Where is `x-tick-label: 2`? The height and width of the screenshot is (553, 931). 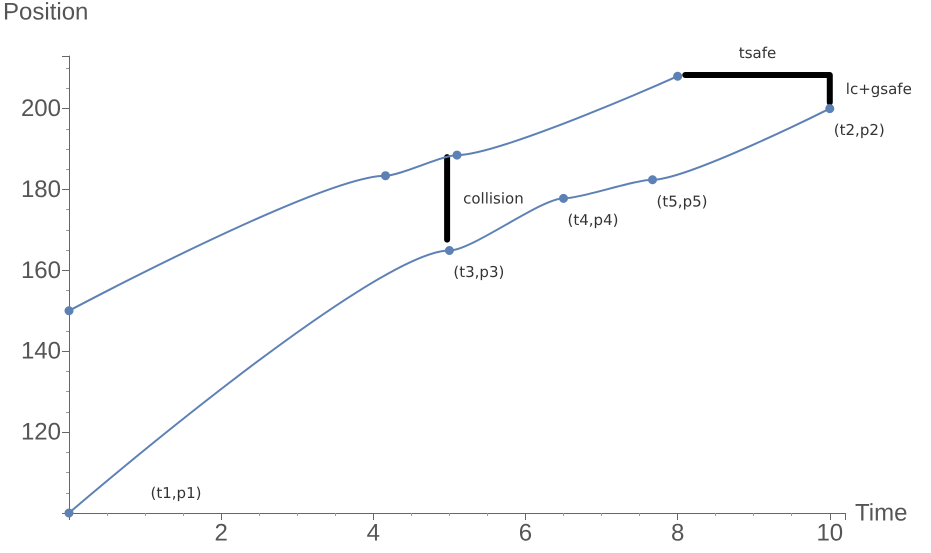
x-tick-label: 2 is located at coordinates (221, 533).